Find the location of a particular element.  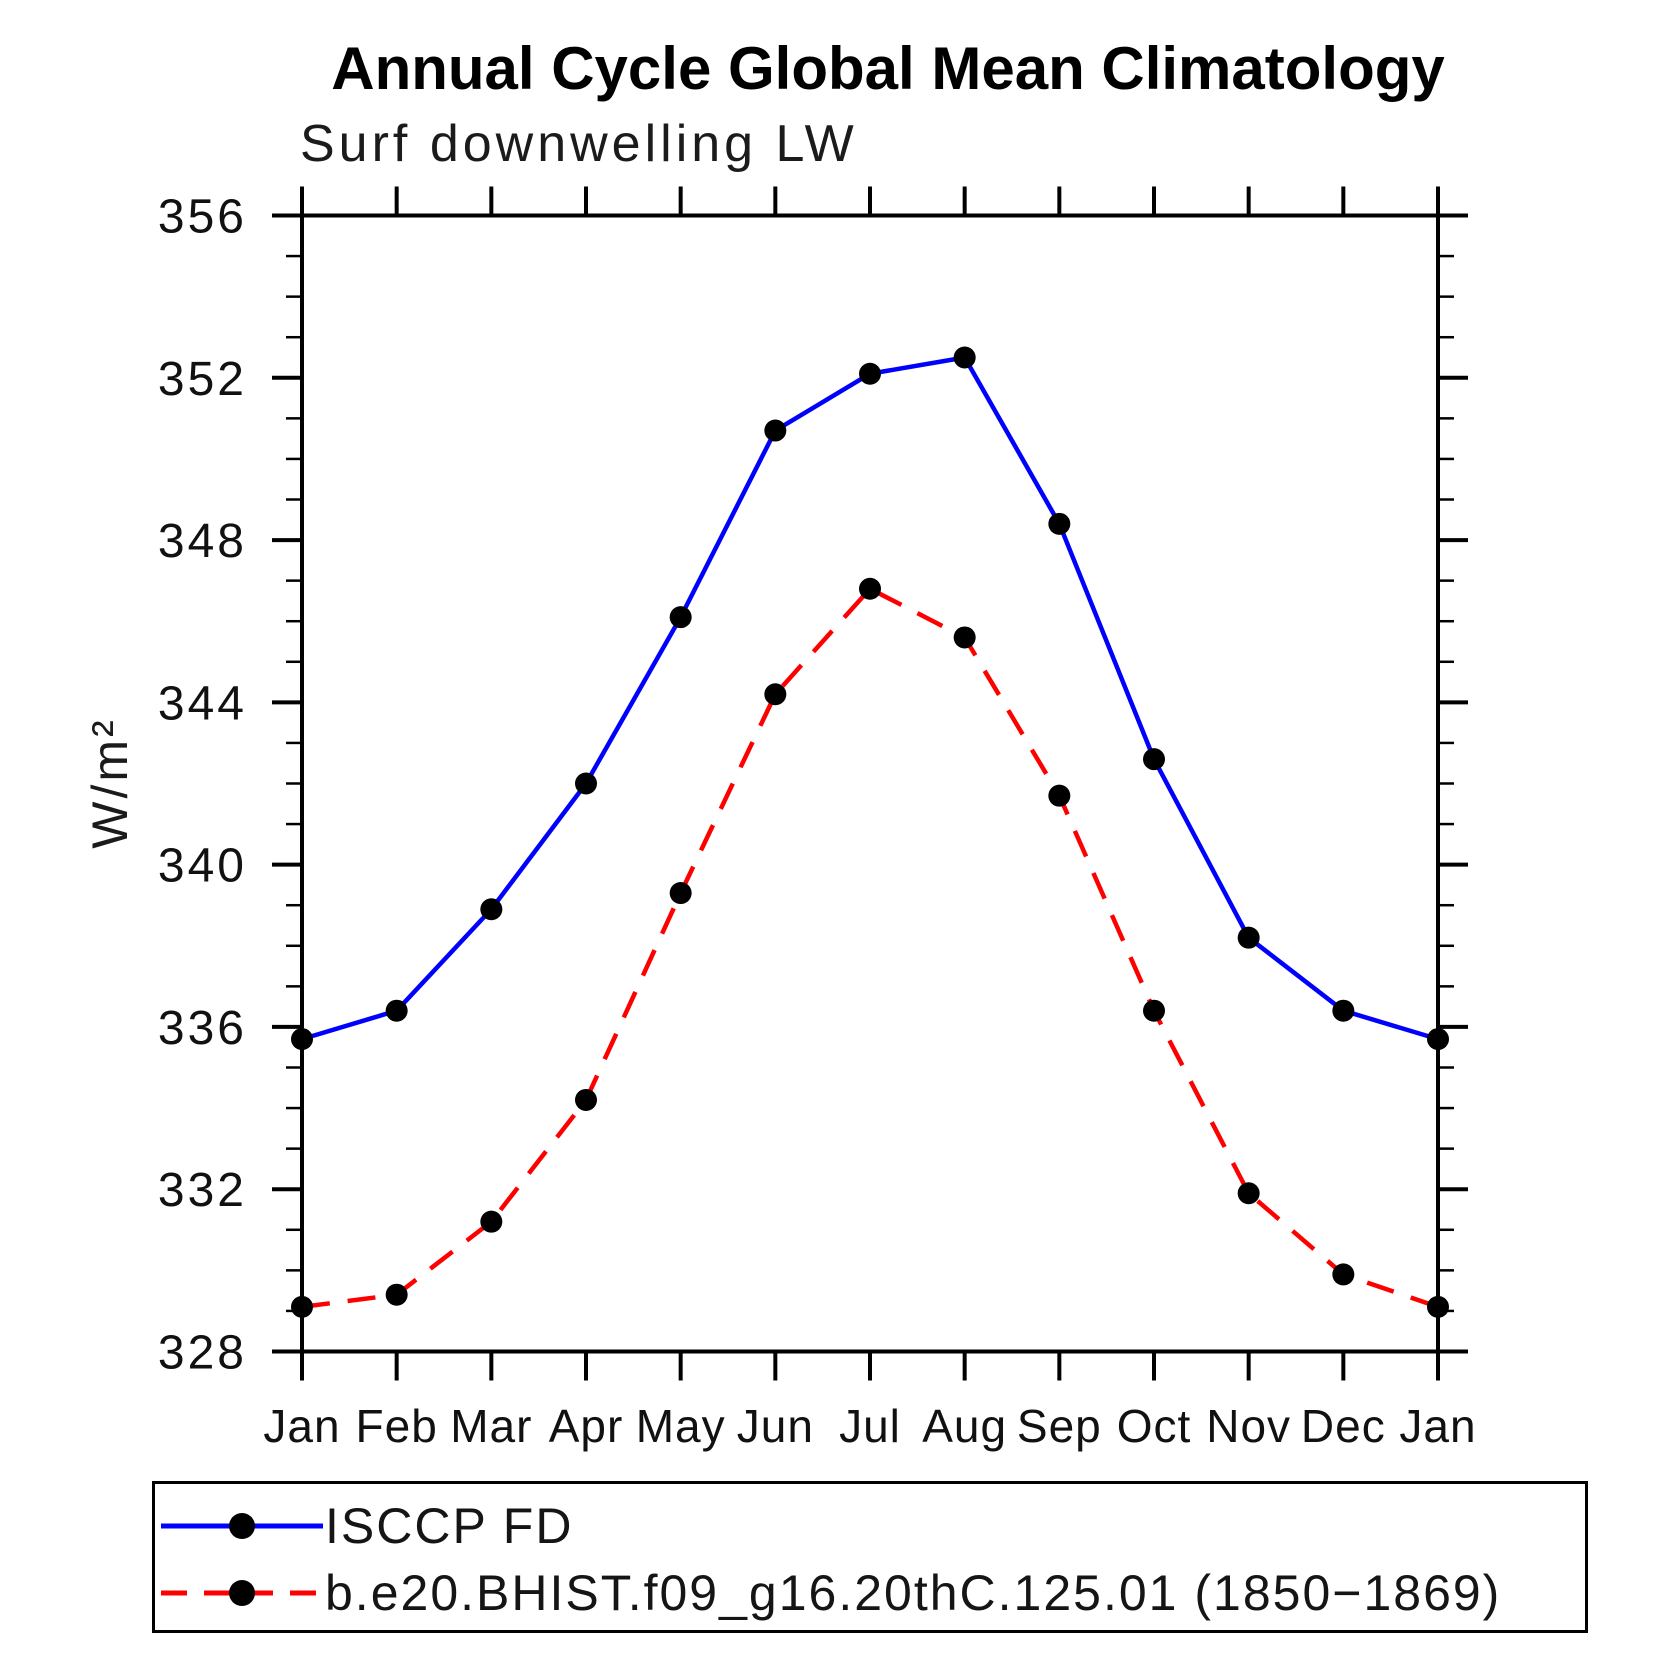

x-tick-label: Nov is located at coordinates (1248, 1426).